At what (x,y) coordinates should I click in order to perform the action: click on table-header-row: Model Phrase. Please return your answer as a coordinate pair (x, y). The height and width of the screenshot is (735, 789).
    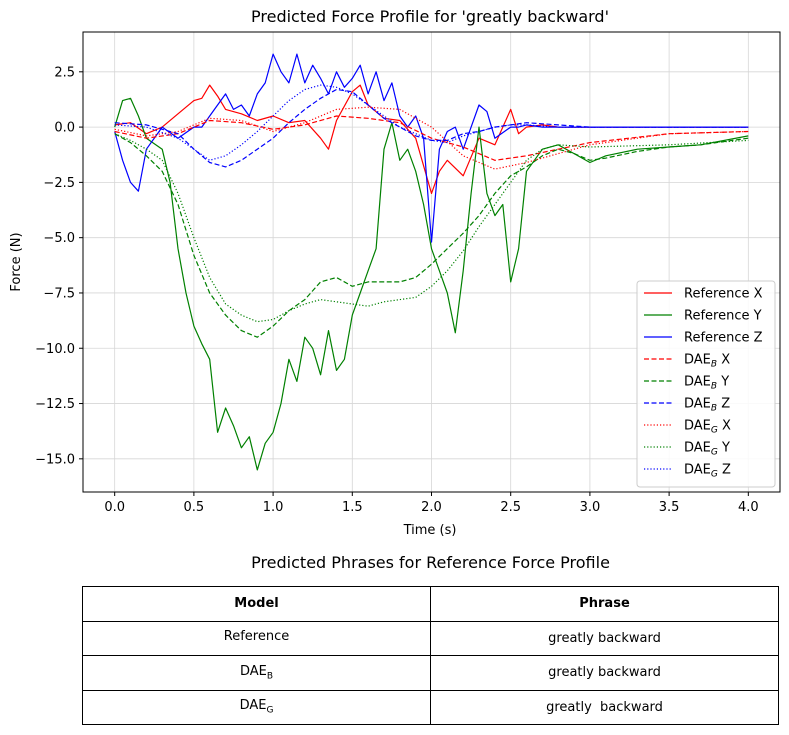
    Looking at the image, I should click on (430, 604).